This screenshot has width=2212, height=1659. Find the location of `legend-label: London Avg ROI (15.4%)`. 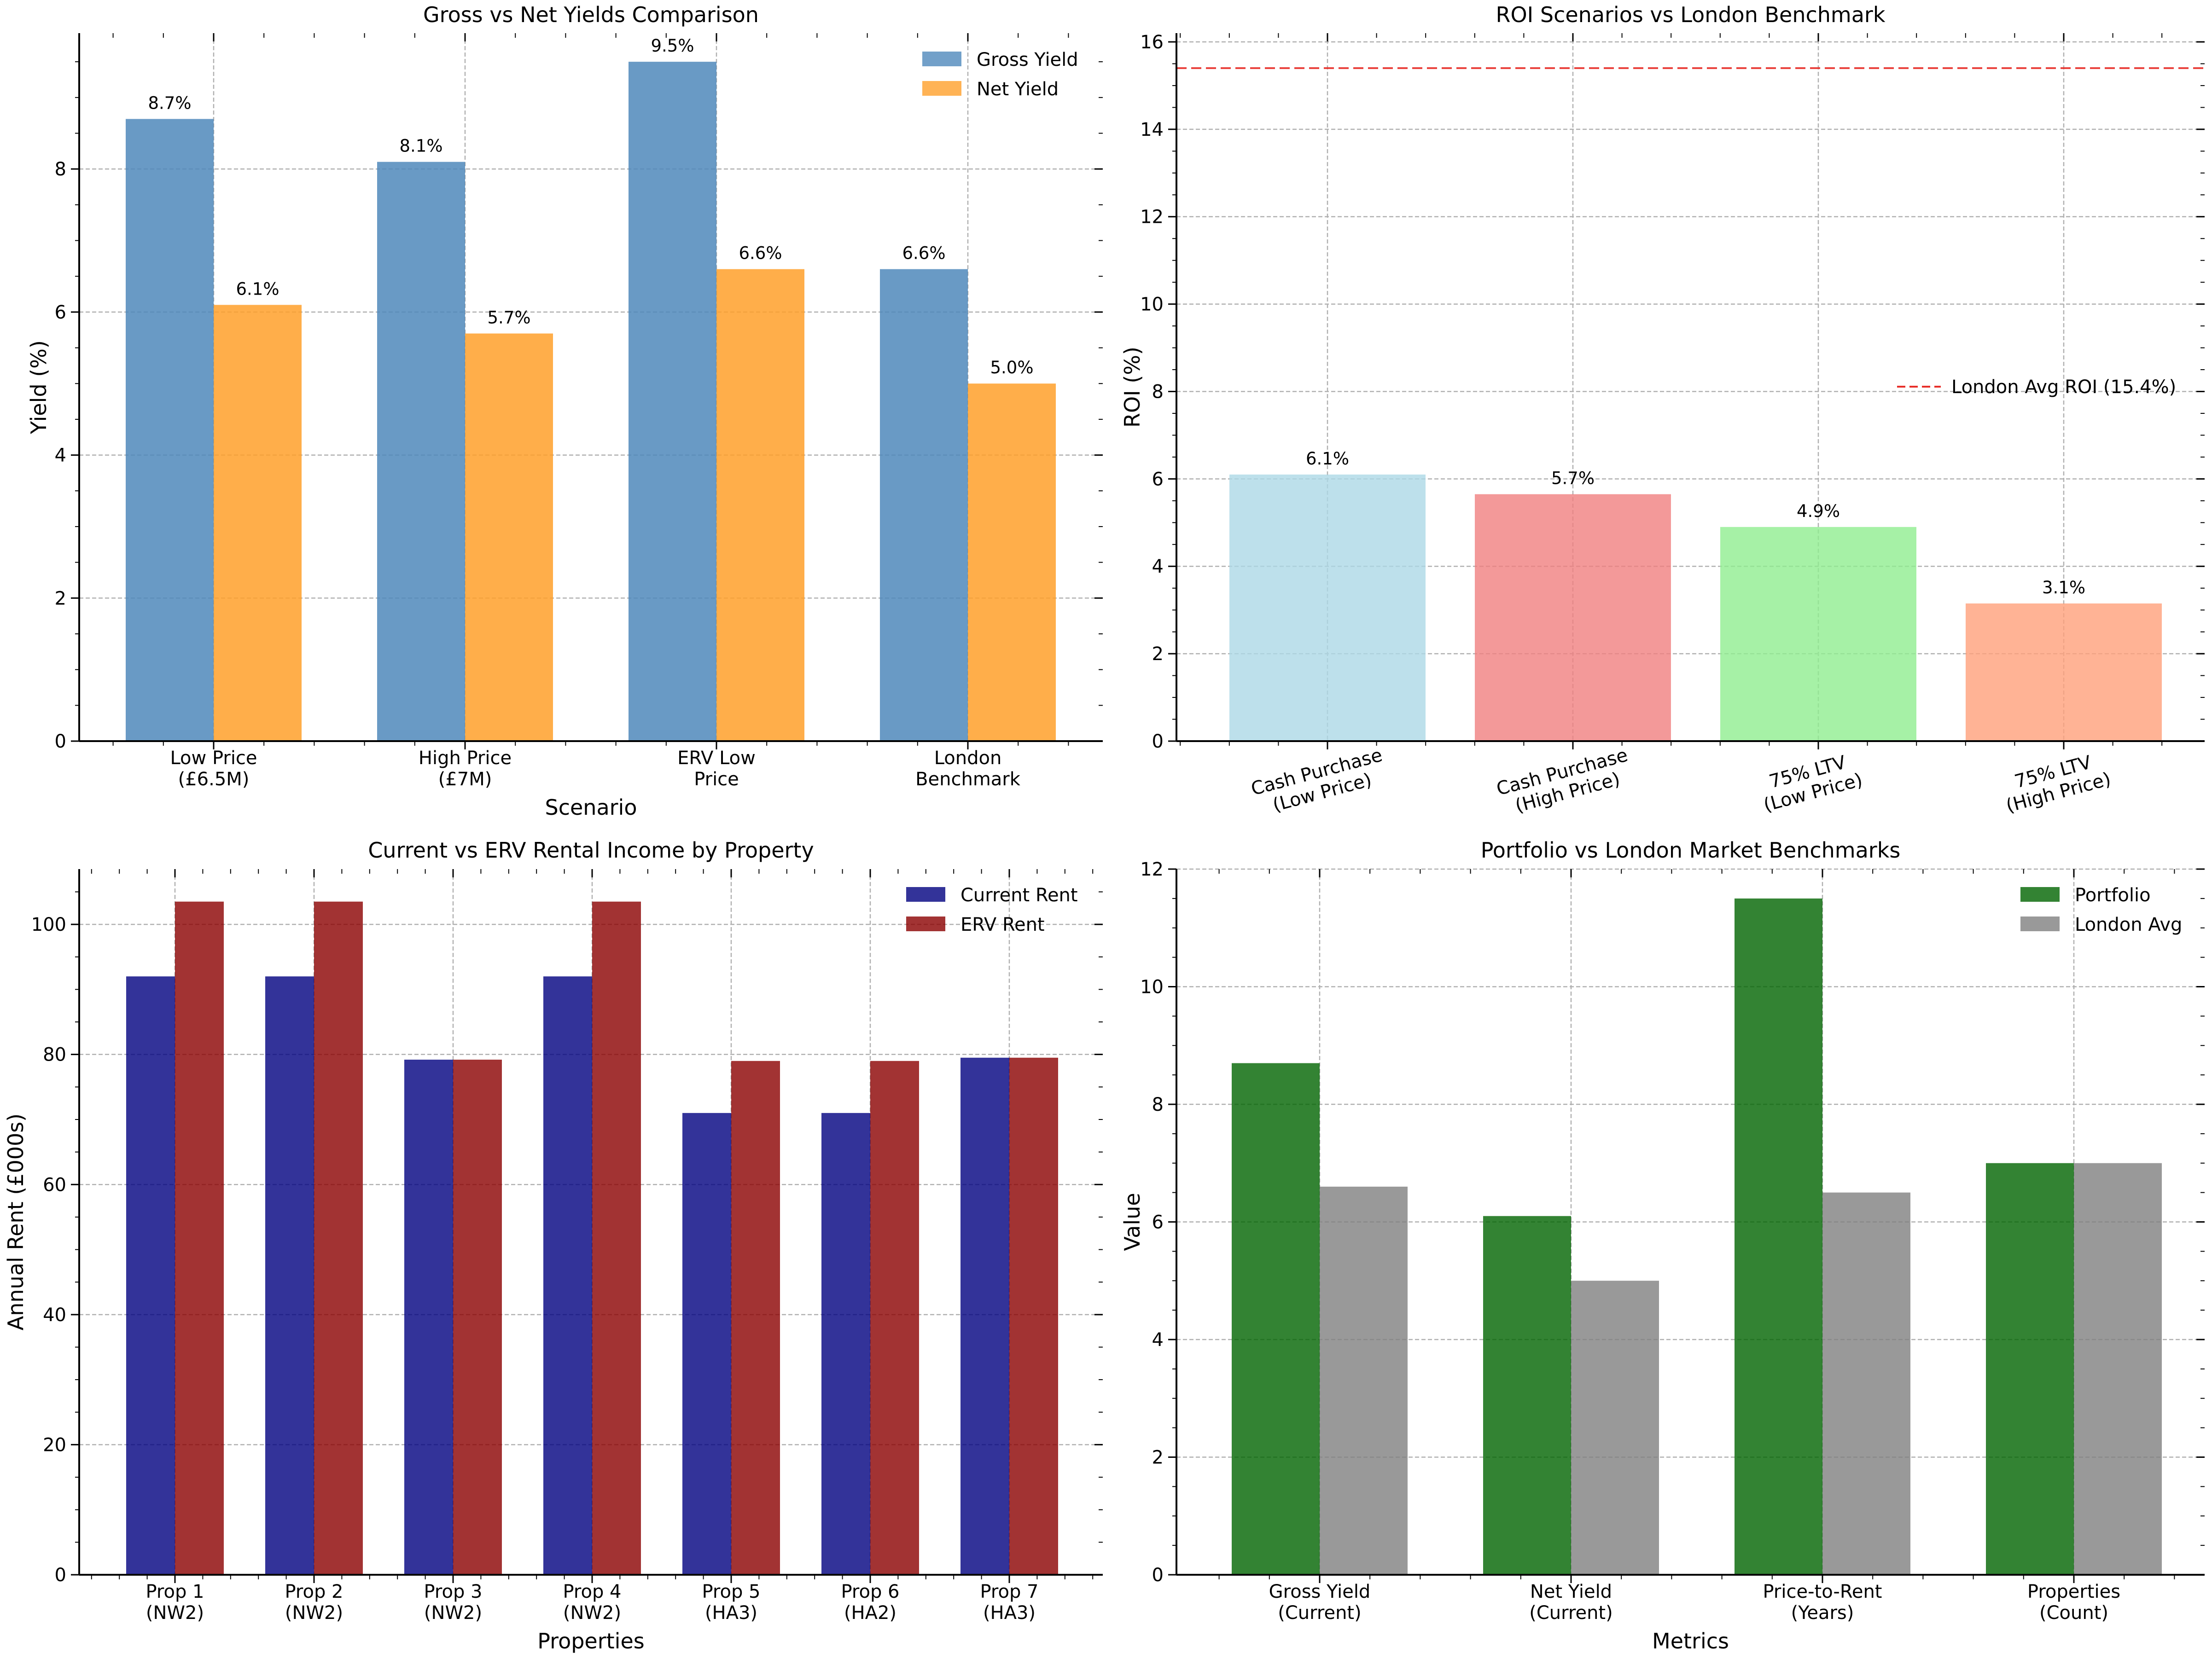

legend-label: London Avg ROI (15.4%) is located at coordinates (2063, 387).